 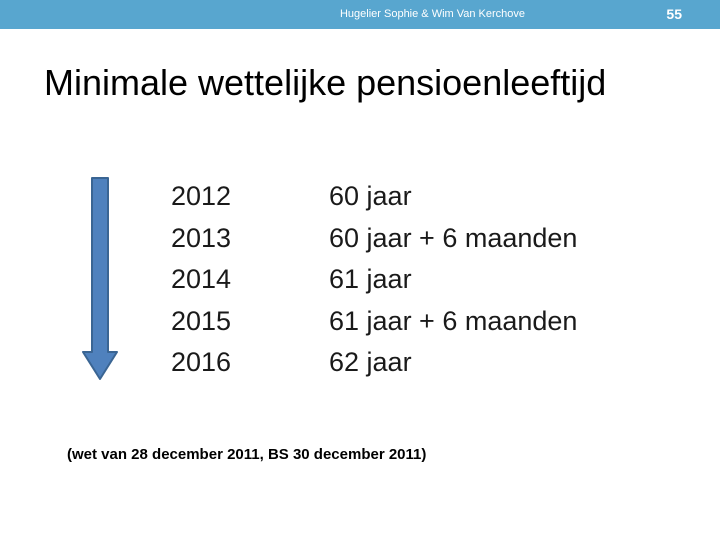 I want to click on header-bar: Hugelier Sophie & Wim Van Kerchove 55, so click(x=360, y=14).